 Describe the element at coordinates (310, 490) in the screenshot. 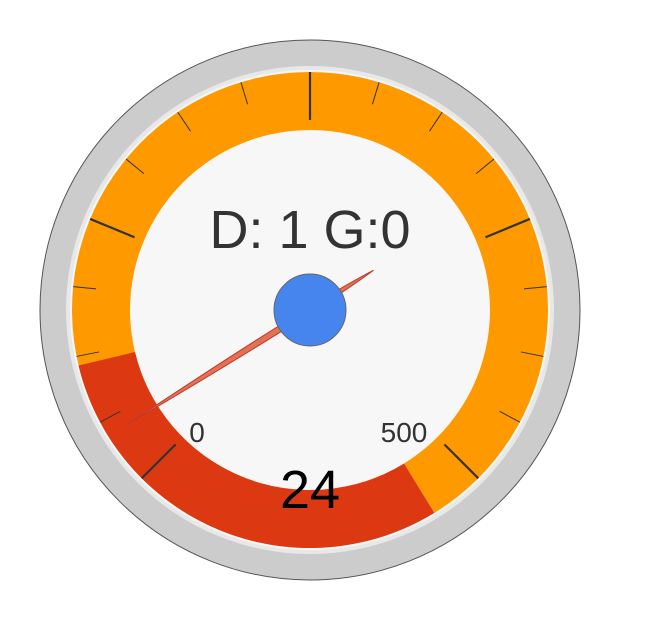

I see `gauge-value-label: 24` at that location.